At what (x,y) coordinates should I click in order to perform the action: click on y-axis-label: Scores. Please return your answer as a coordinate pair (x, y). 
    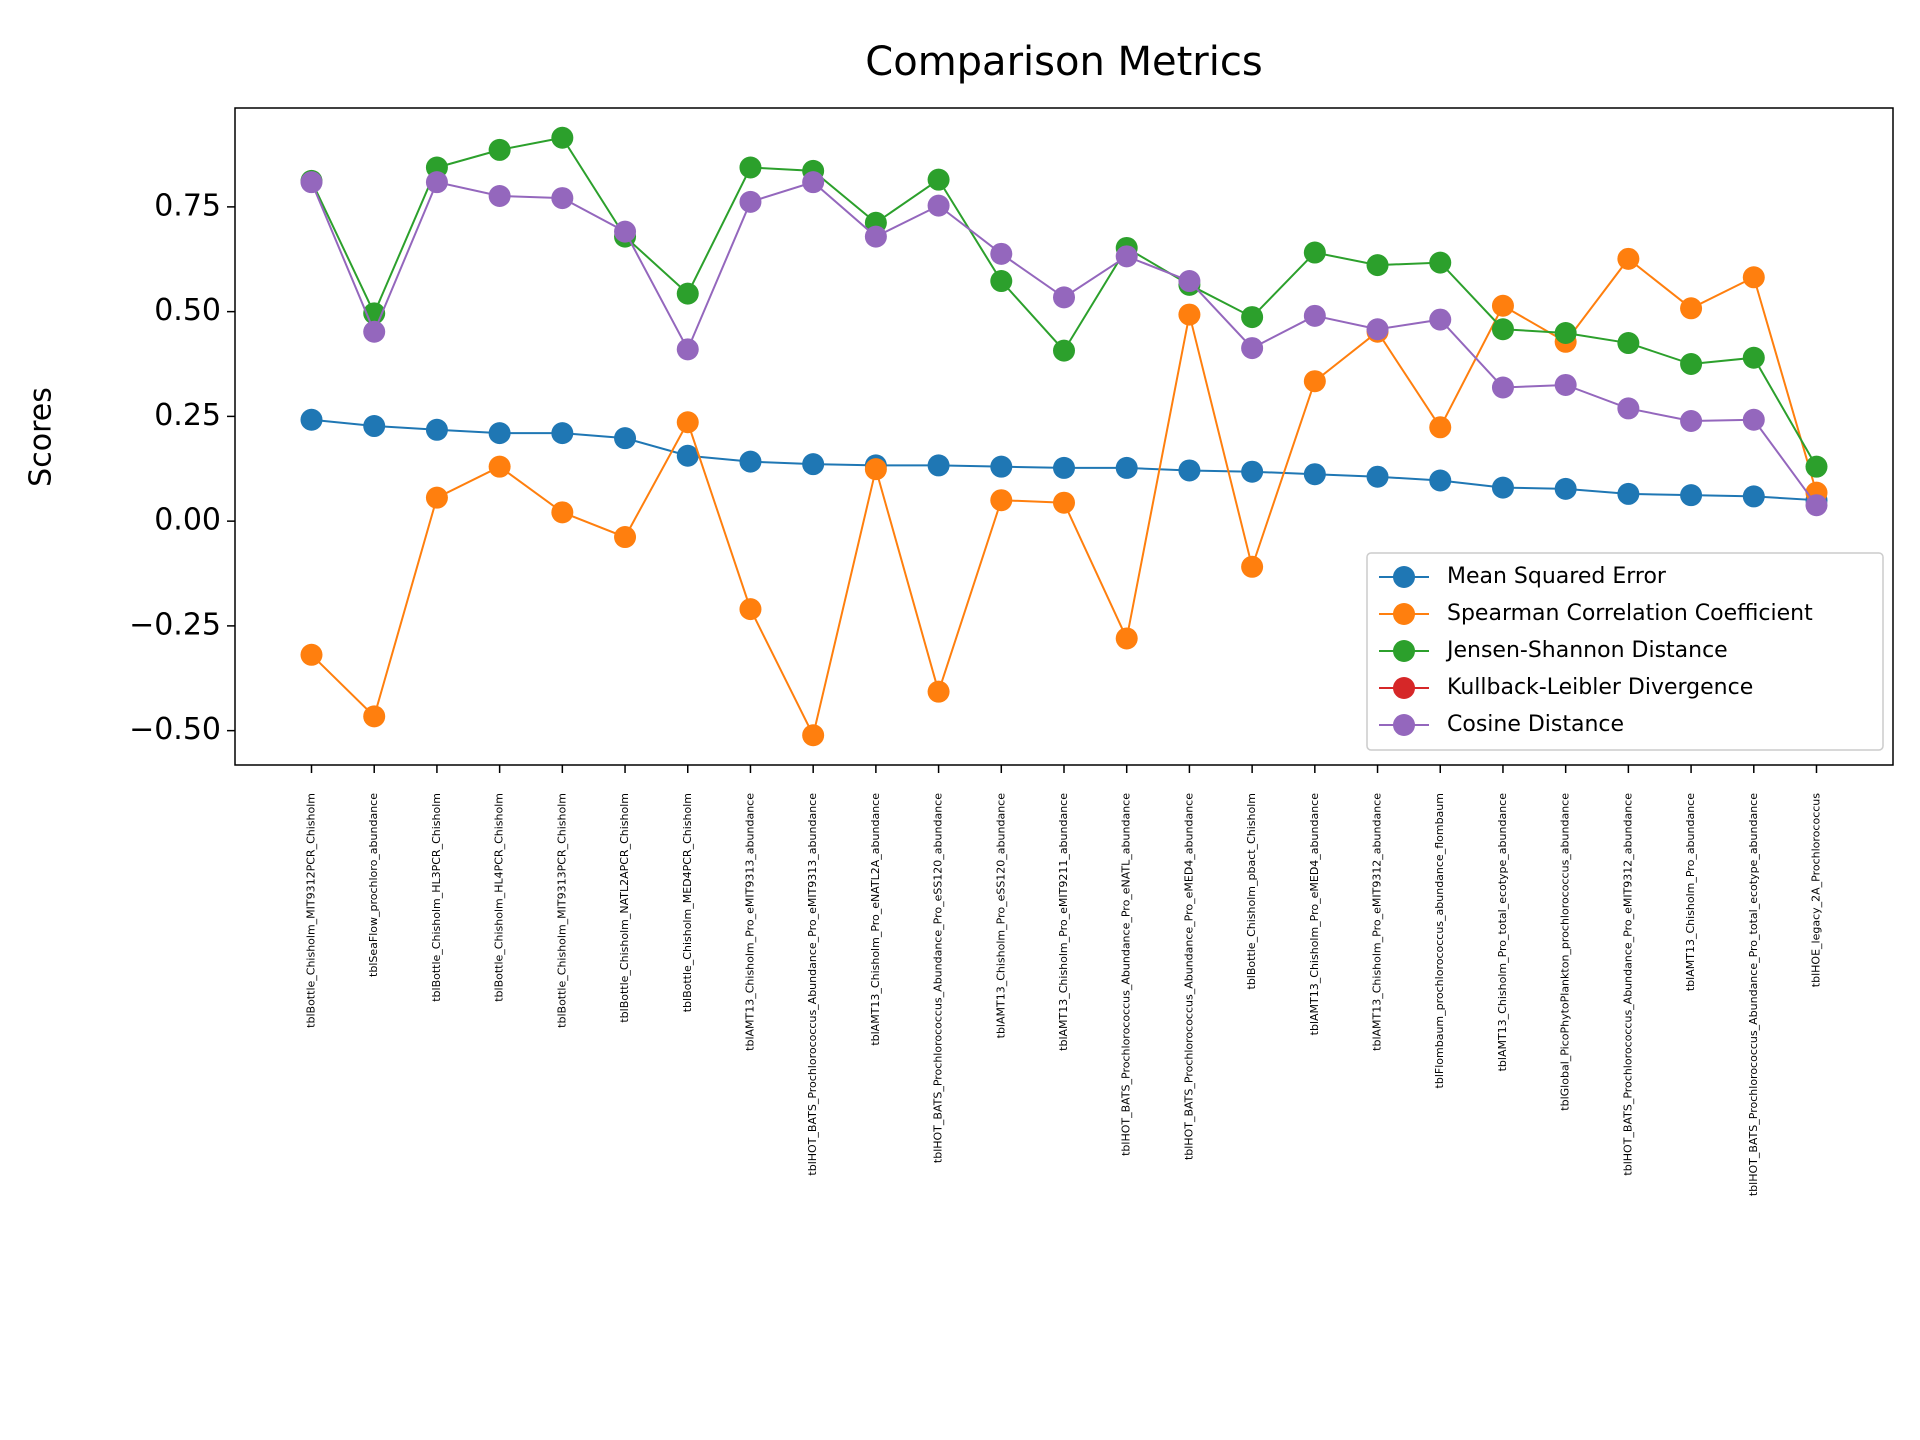
    Looking at the image, I should click on (41, 437).